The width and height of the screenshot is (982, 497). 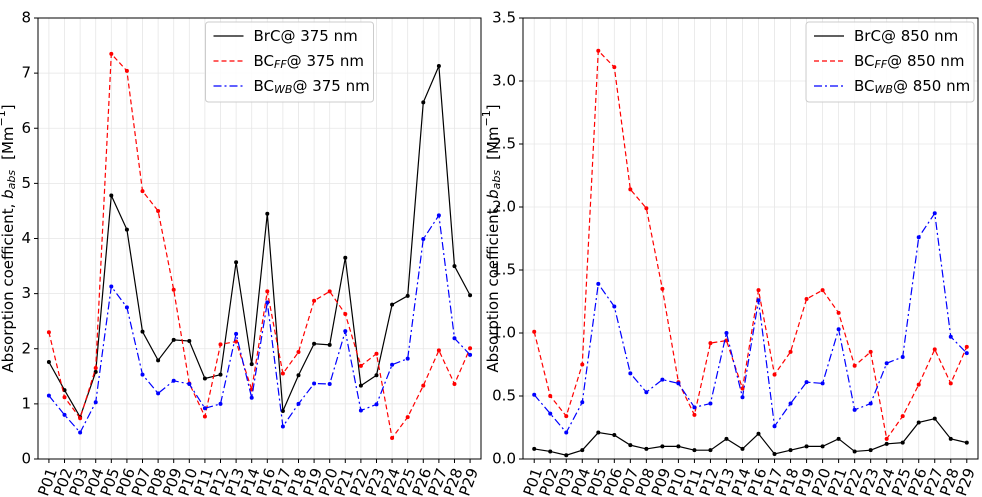 What do you see at coordinates (504, 18) in the screenshot?
I see `y-tick-label: 3.5` at bounding box center [504, 18].